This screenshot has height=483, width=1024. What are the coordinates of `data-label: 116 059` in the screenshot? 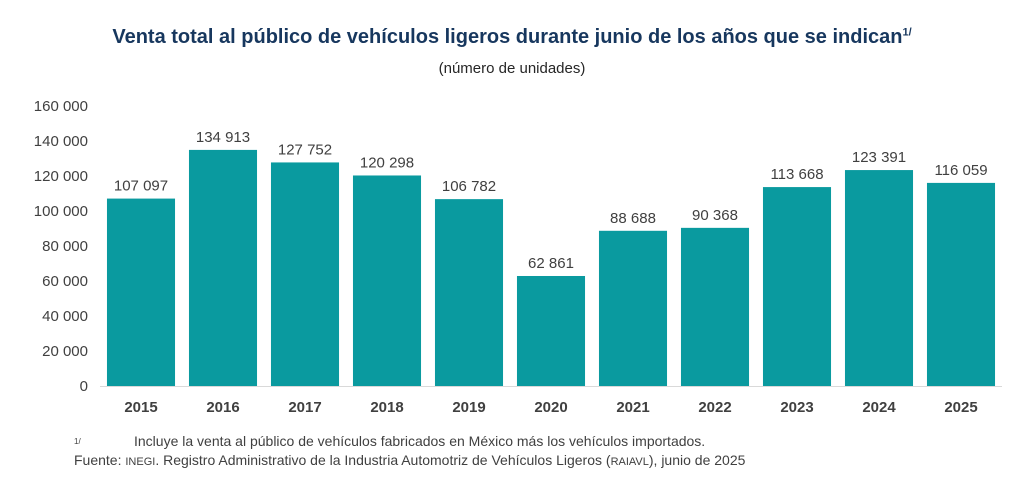 It's located at (960, 170).